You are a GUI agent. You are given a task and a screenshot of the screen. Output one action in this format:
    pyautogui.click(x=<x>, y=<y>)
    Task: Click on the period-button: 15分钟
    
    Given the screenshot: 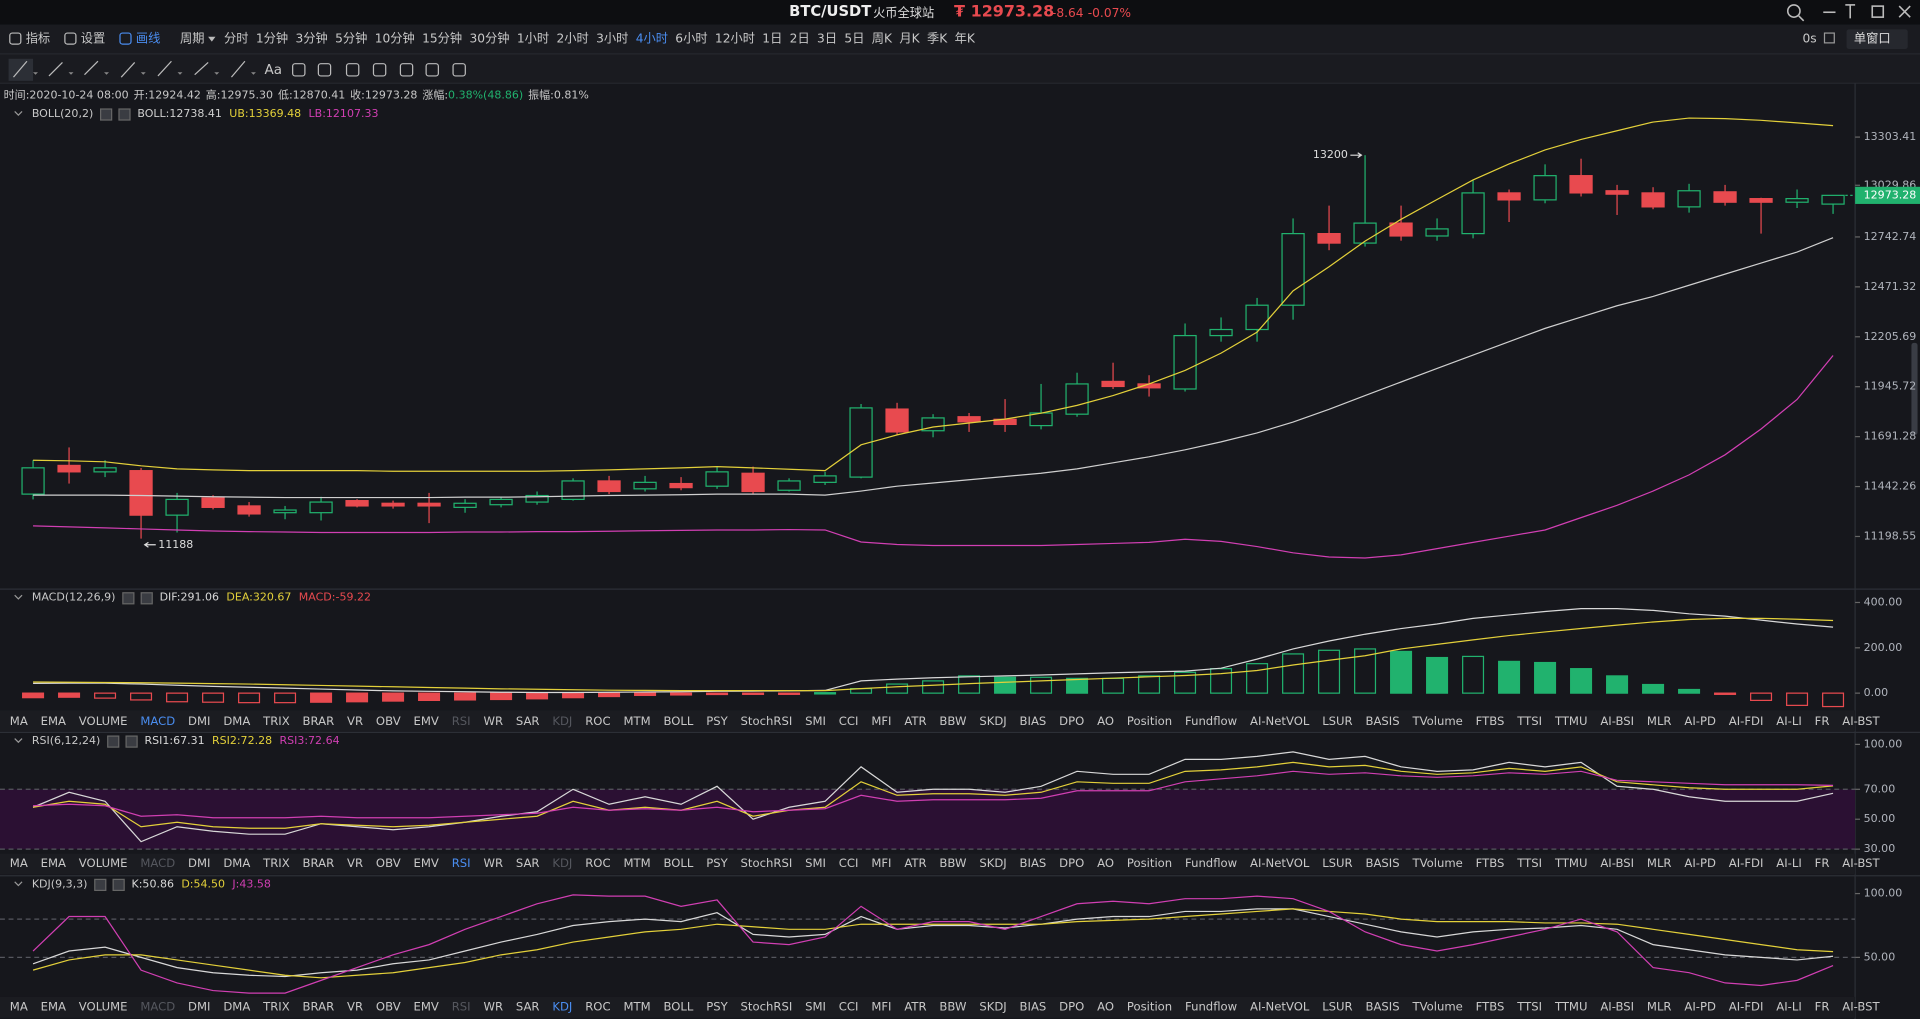 What is the action you would take?
    pyautogui.click(x=442, y=38)
    